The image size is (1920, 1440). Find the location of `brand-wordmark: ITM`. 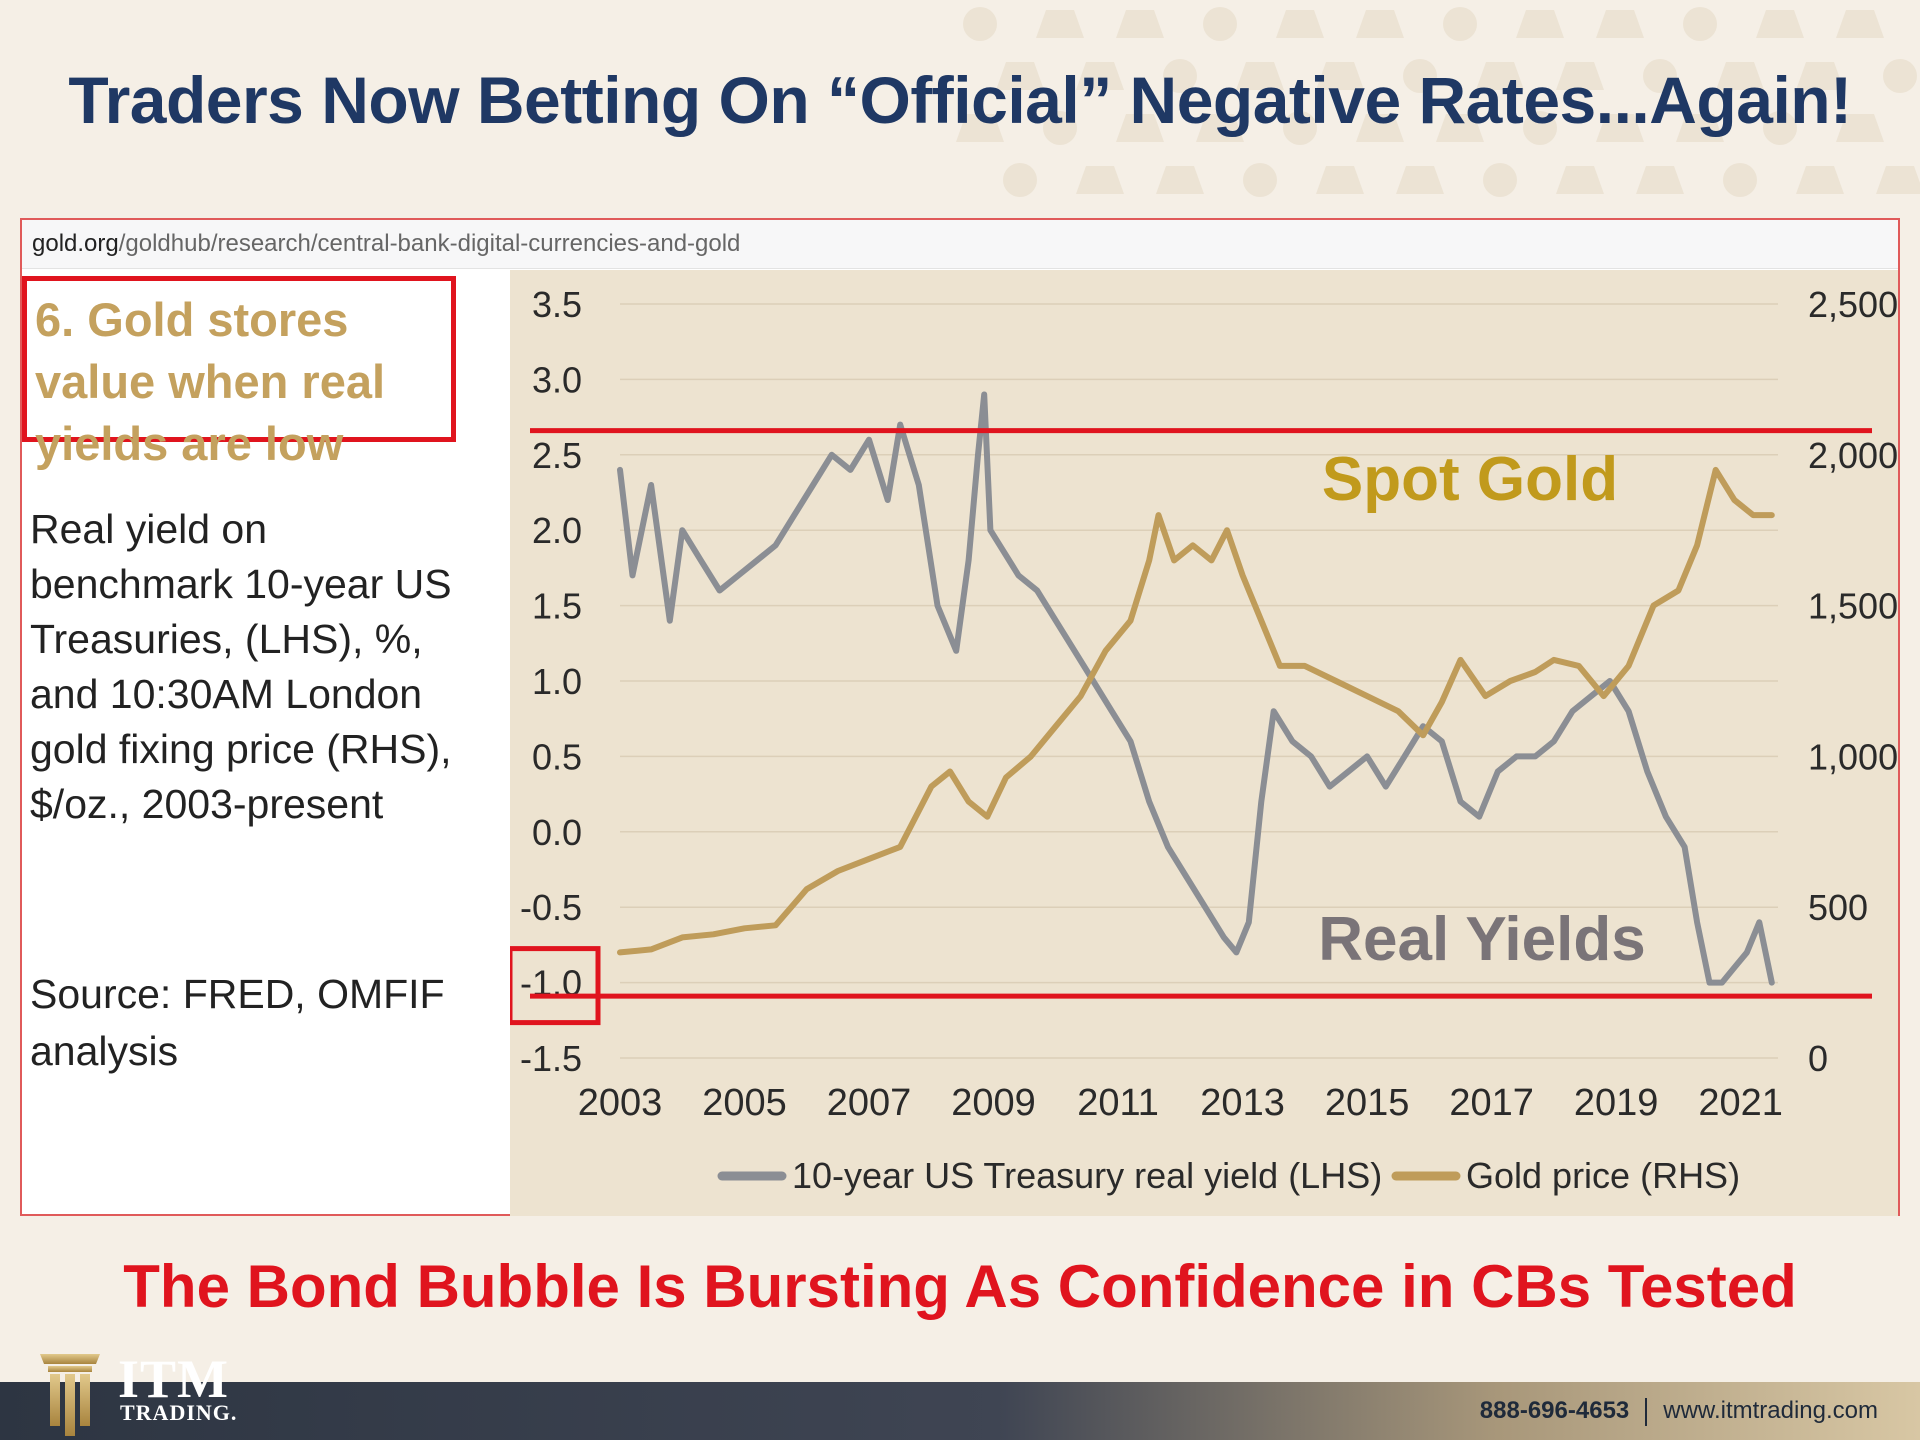

brand-wordmark: ITM is located at coordinates (173, 1379).